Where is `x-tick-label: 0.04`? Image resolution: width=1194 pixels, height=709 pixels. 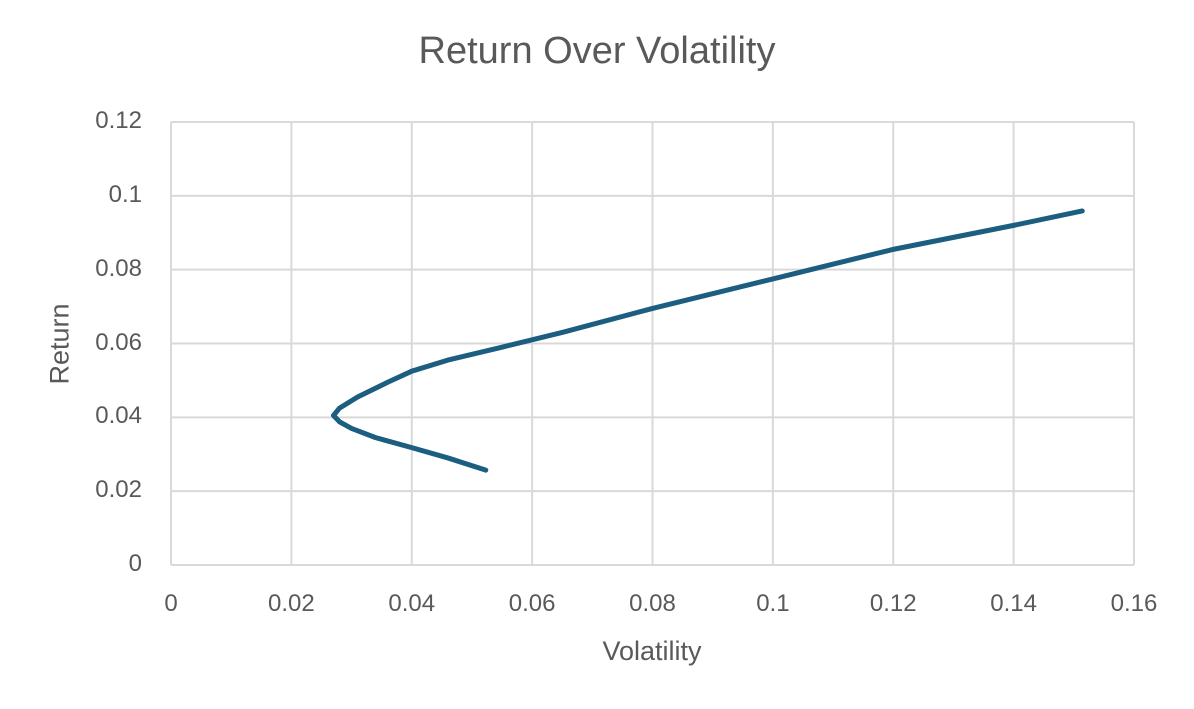 x-tick-label: 0.04 is located at coordinates (412, 603).